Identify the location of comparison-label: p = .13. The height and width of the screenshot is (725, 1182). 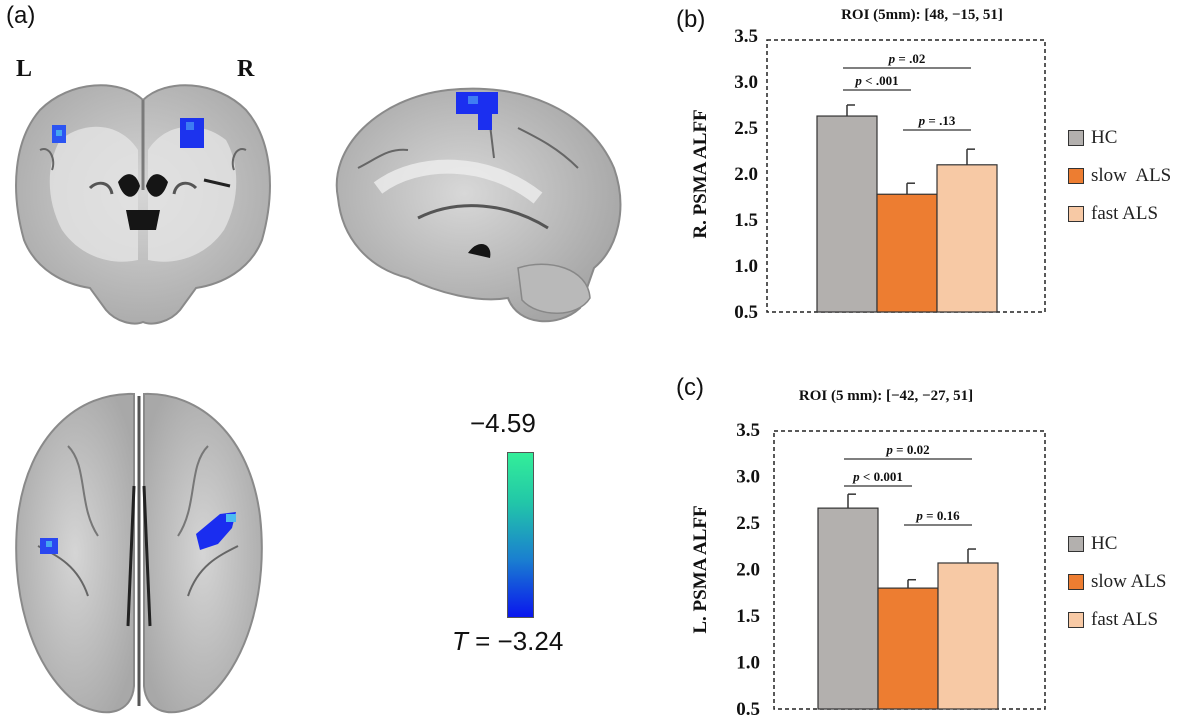
(937, 120).